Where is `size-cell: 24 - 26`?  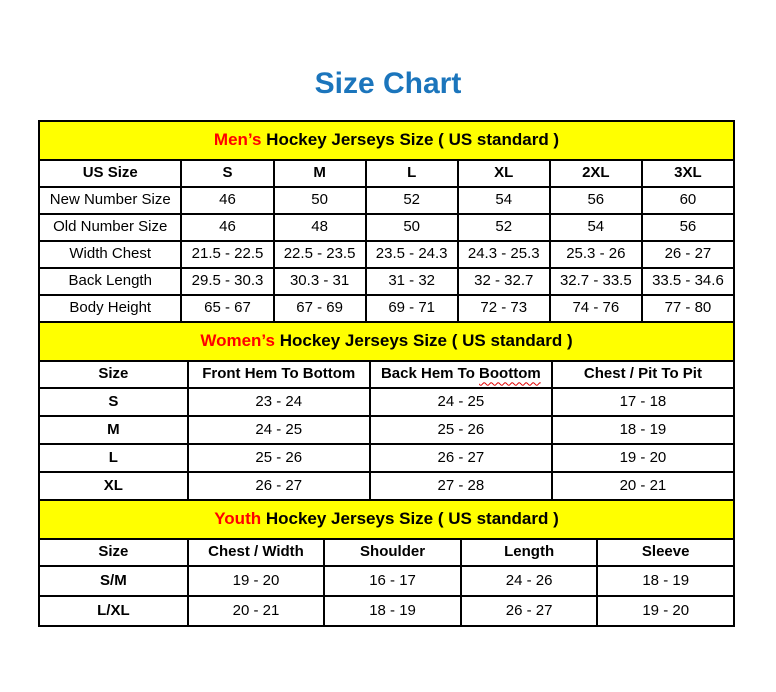
size-cell: 24 - 26 is located at coordinates (529, 581).